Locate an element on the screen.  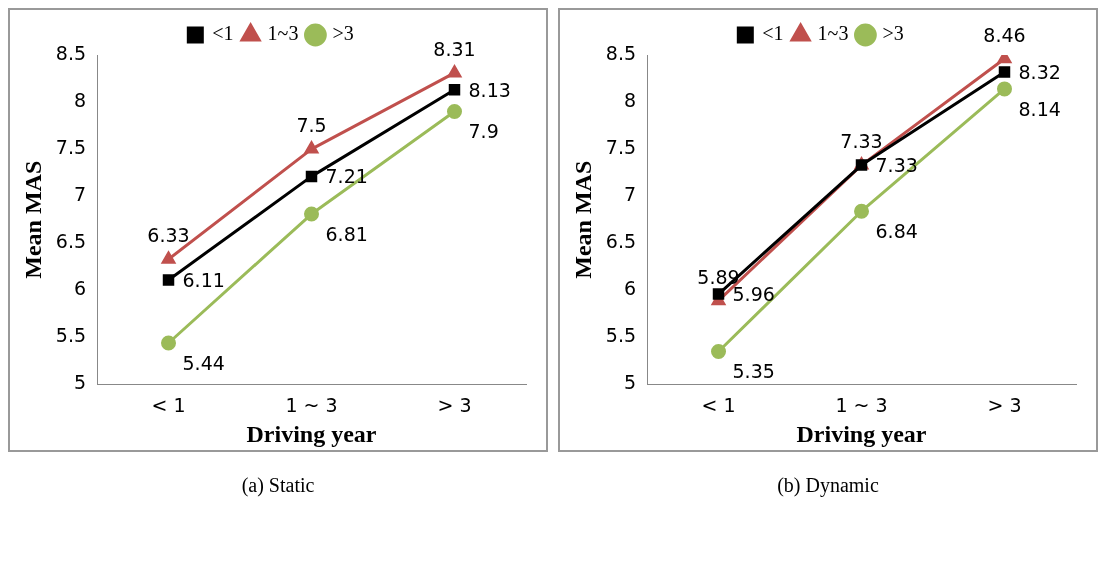
data-label: 5.35 is located at coordinates (753, 371).